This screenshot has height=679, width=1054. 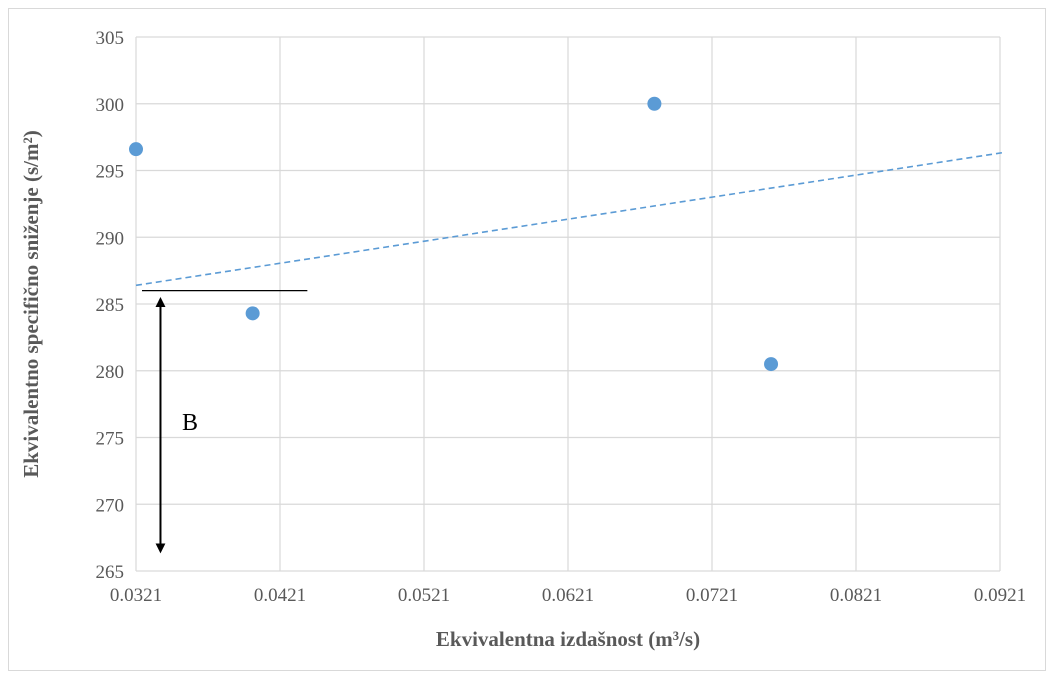 What do you see at coordinates (110, 238) in the screenshot?
I see `y-tick-label: 290` at bounding box center [110, 238].